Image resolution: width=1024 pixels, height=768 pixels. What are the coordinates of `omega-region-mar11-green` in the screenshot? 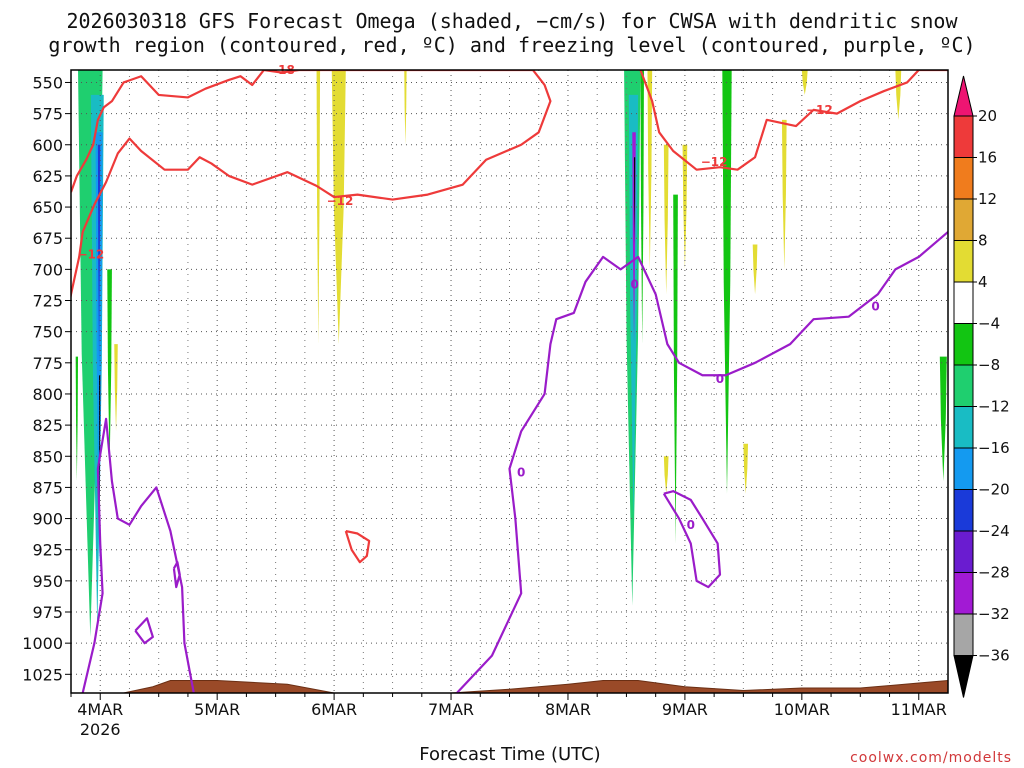 It's located at (943, 419).